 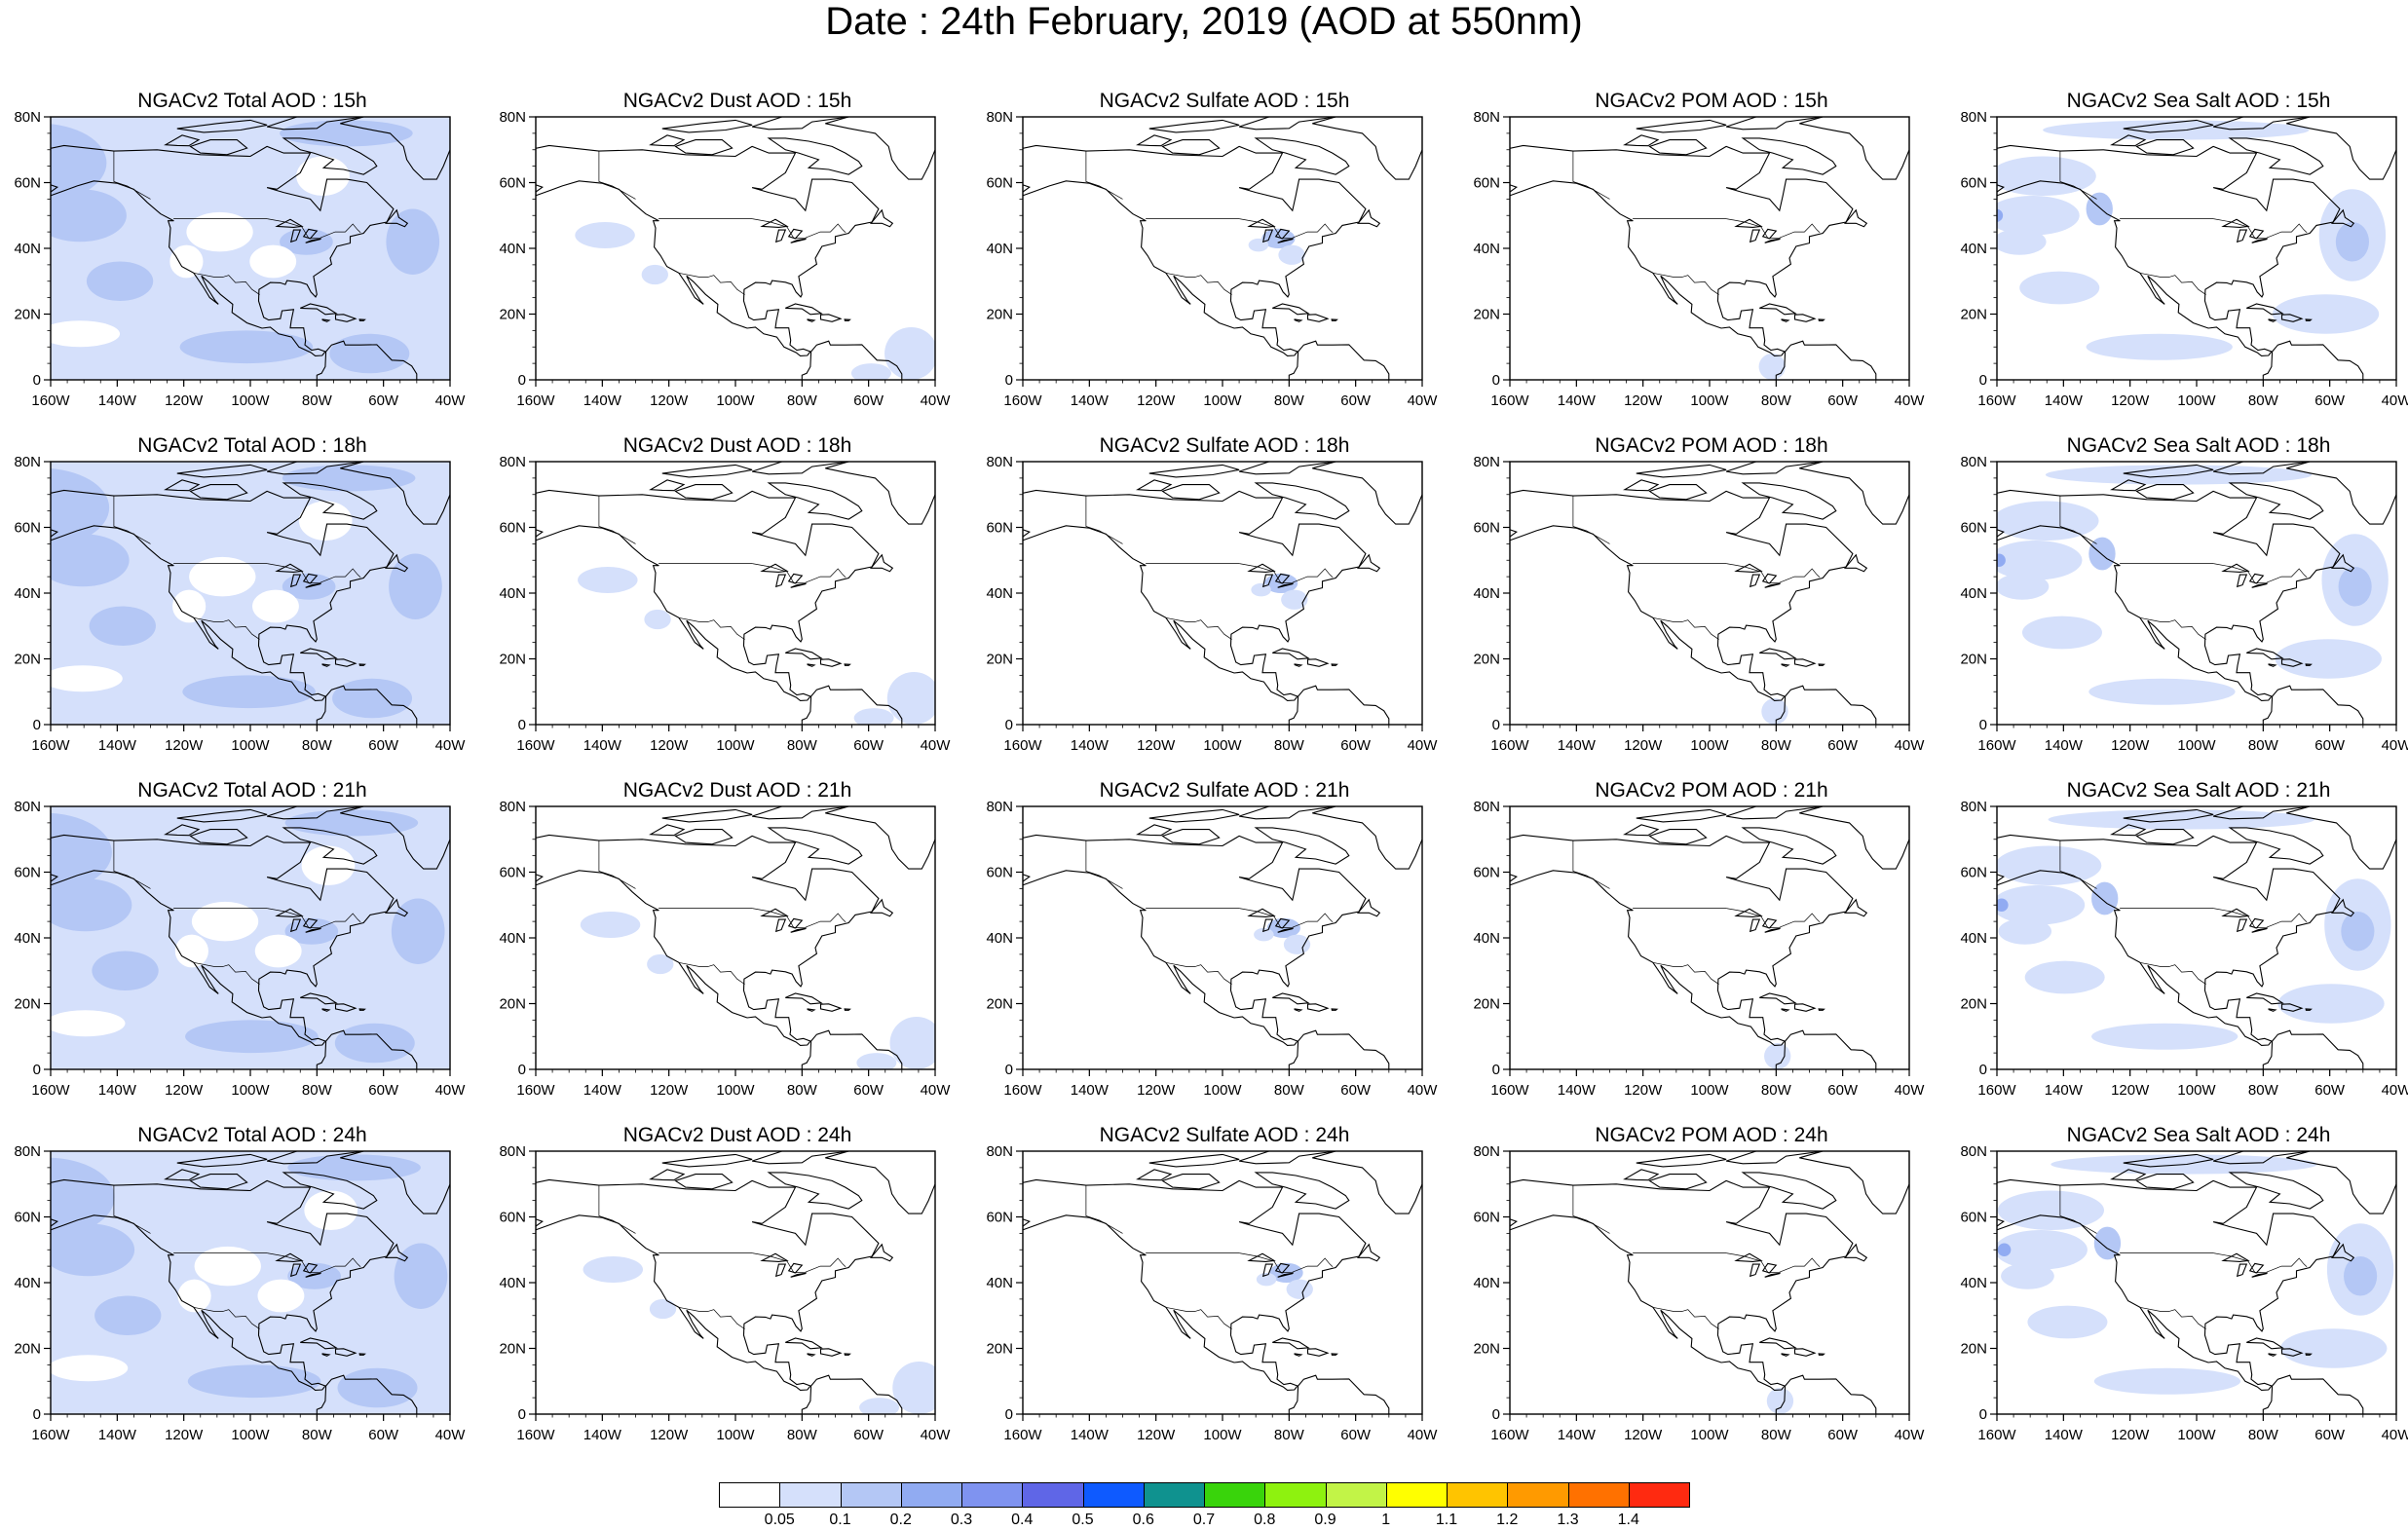 I want to click on panel-title: NGACv2 POM AOD : 21h, so click(x=1711, y=790).